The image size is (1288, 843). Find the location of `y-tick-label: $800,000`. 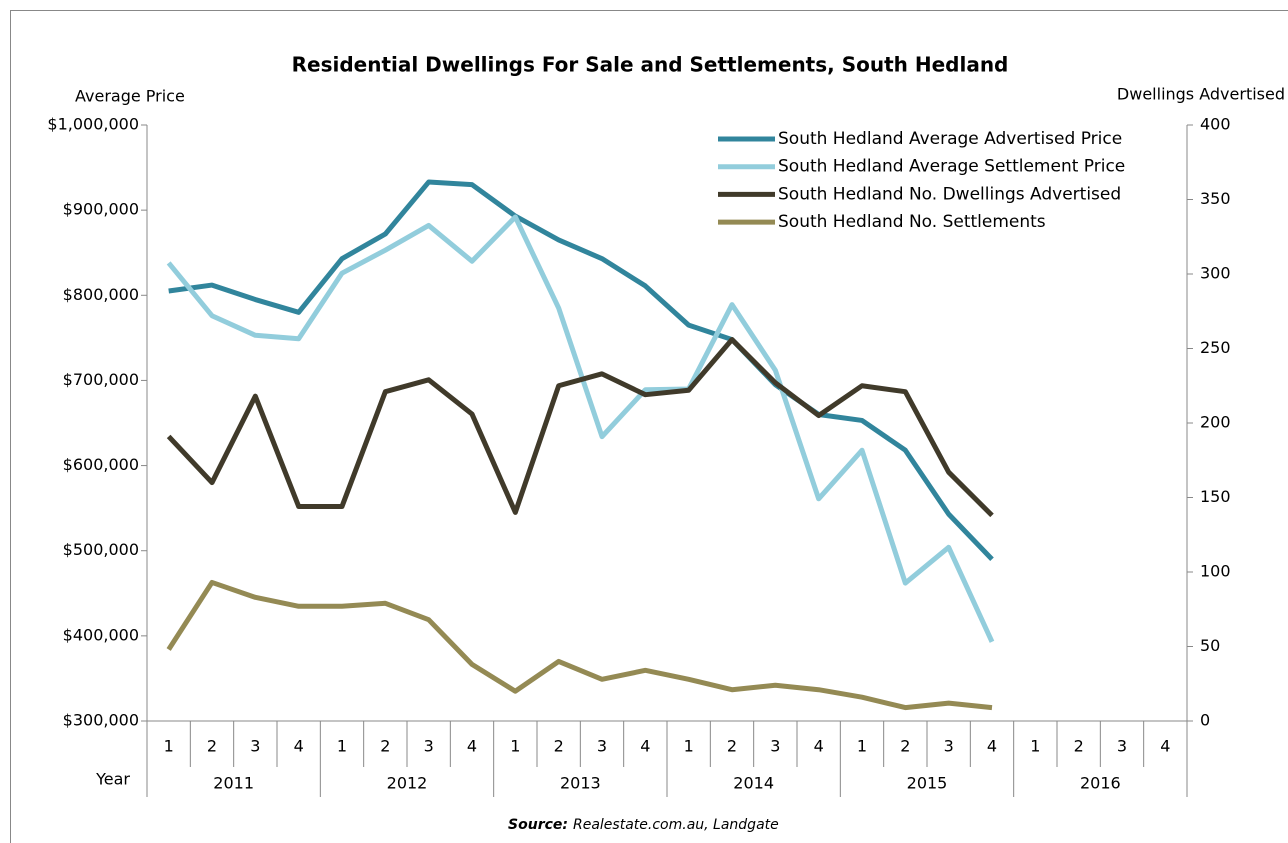

y-tick-label: $800,000 is located at coordinates (101, 294).